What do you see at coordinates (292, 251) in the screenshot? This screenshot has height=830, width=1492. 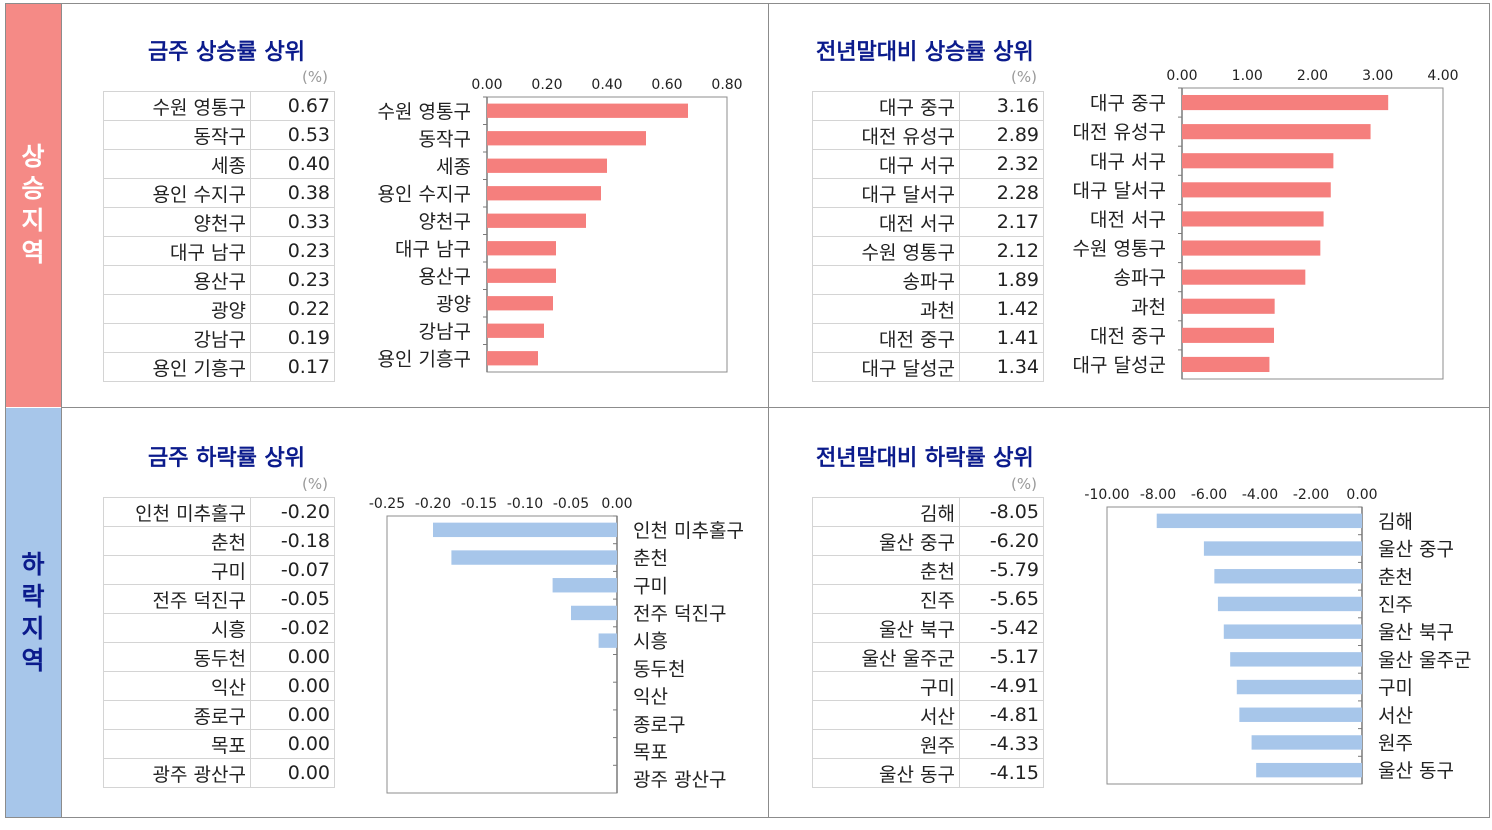 I see `rate-value-cell: 0.23` at bounding box center [292, 251].